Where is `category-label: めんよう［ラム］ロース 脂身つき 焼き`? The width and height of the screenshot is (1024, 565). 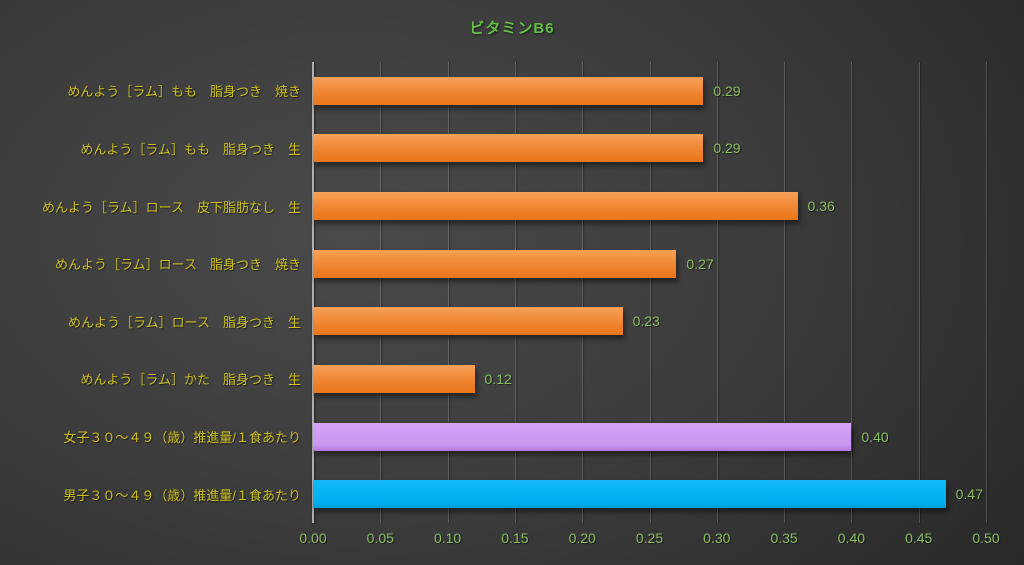 category-label: めんよう［ラム］ロース 脂身つき 焼き is located at coordinates (178, 265).